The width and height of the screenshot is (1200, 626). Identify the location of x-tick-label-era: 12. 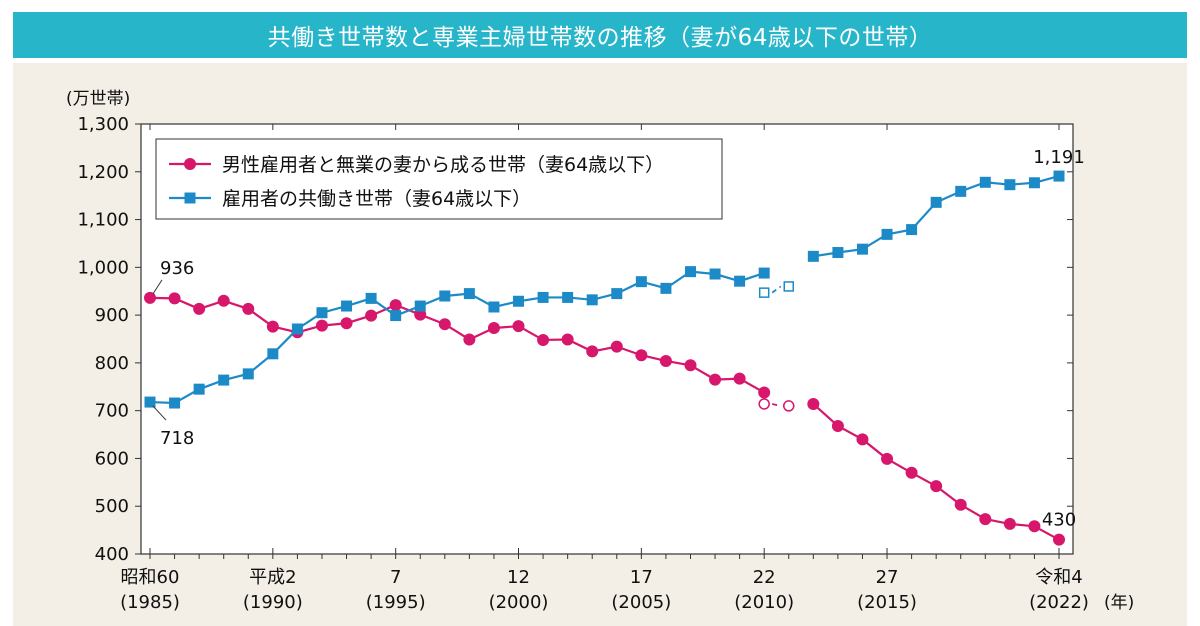
(518, 577).